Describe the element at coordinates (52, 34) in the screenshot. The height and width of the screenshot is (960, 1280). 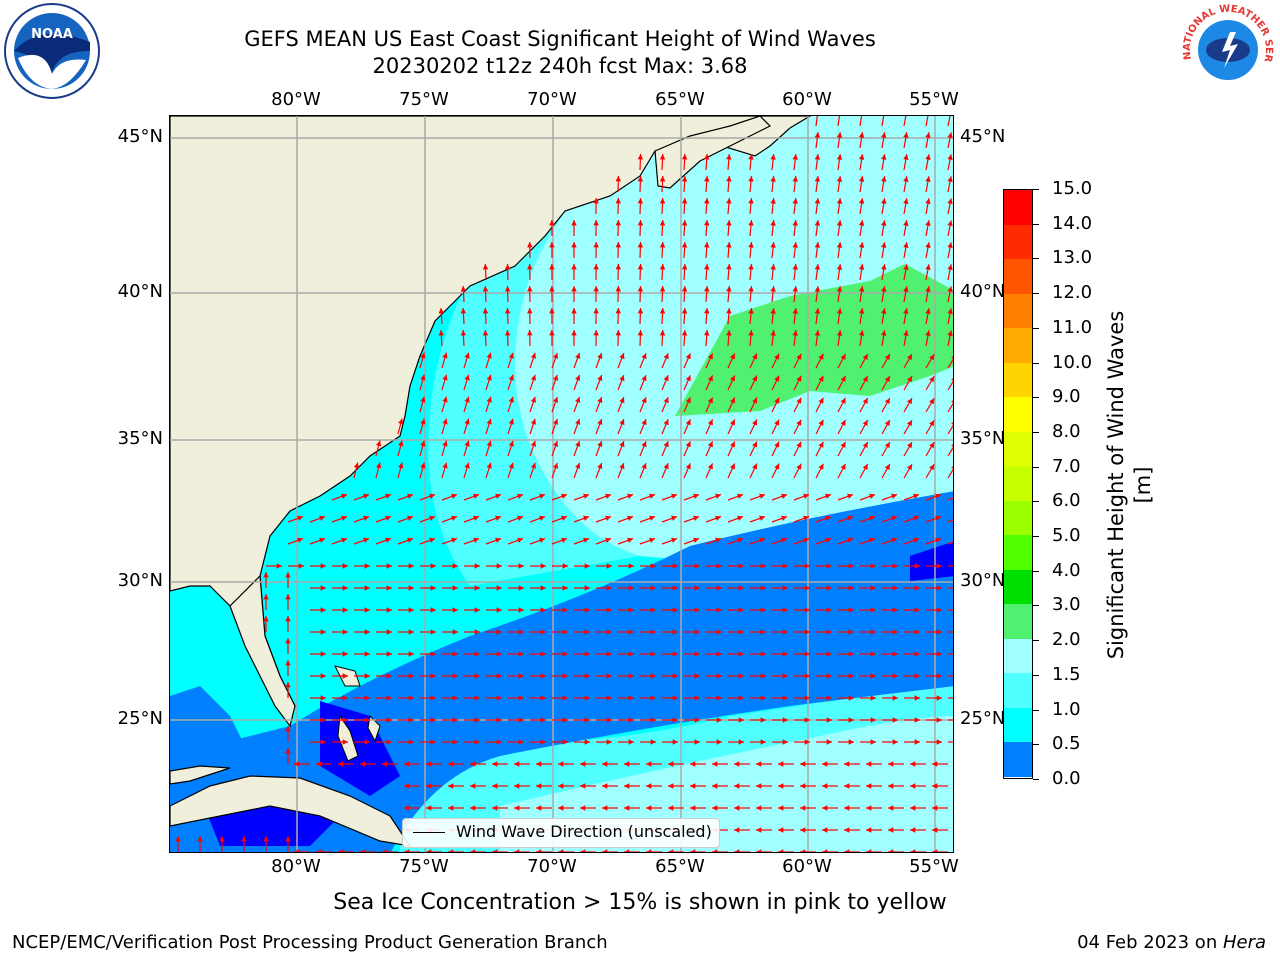
I see `noaa-logo-text: NOAA` at that location.